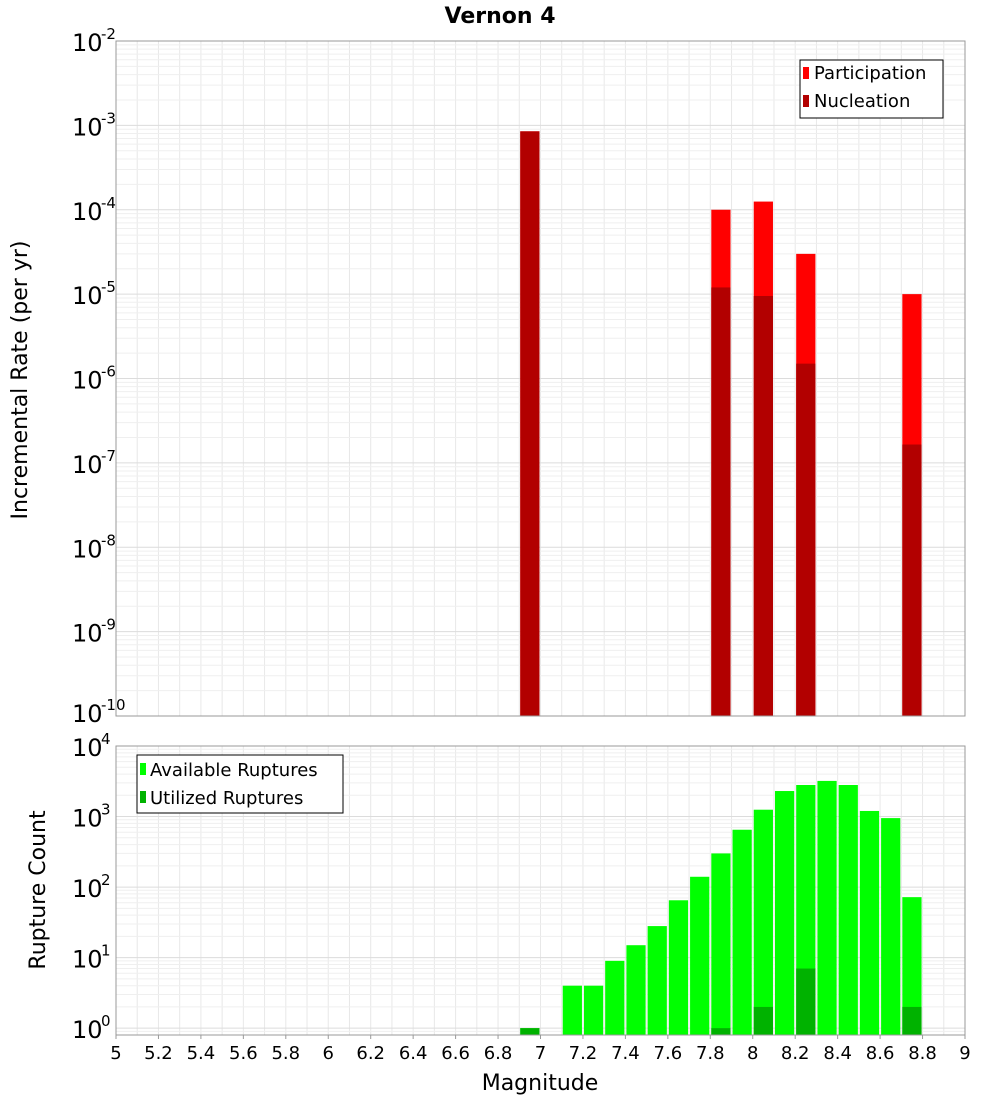  I want to click on y-tick-exponent: -2, so click(108, 34).